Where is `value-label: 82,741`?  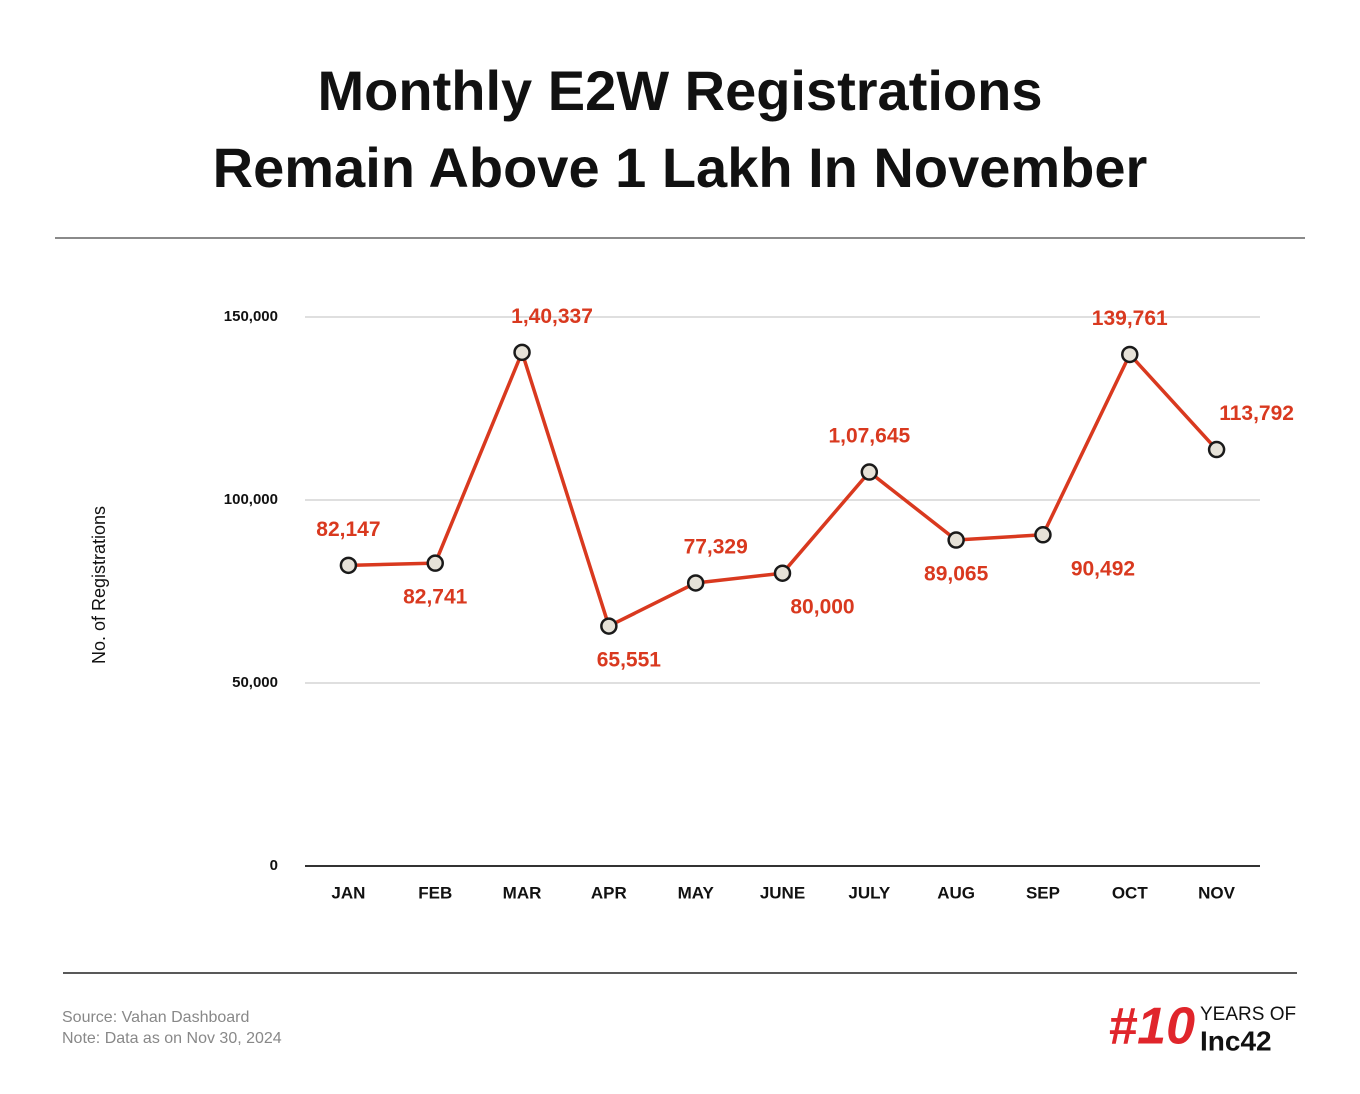
value-label: 82,741 is located at coordinates (435, 597).